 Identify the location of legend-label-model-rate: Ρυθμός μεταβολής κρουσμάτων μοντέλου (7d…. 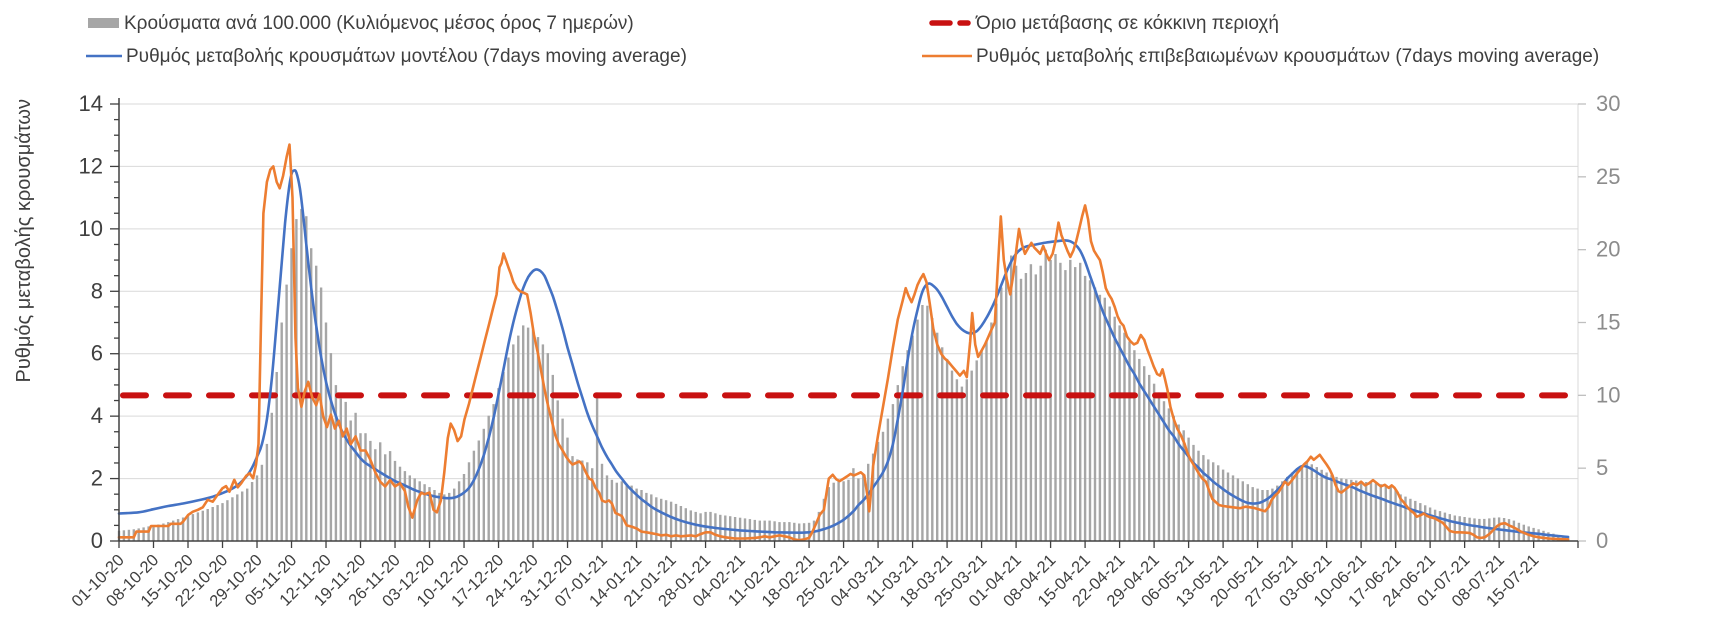
(406, 56).